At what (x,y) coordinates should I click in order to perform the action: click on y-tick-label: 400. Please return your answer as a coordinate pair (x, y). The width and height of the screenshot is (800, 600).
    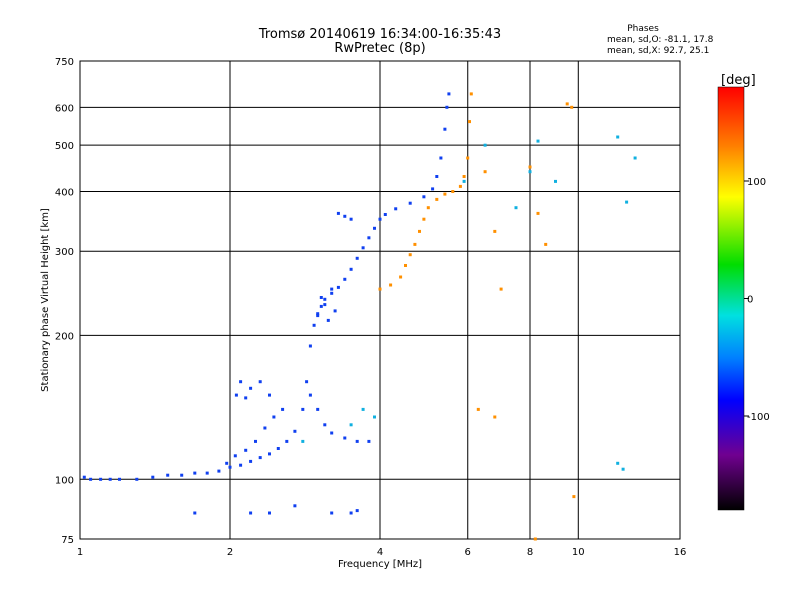
    Looking at the image, I should click on (64, 192).